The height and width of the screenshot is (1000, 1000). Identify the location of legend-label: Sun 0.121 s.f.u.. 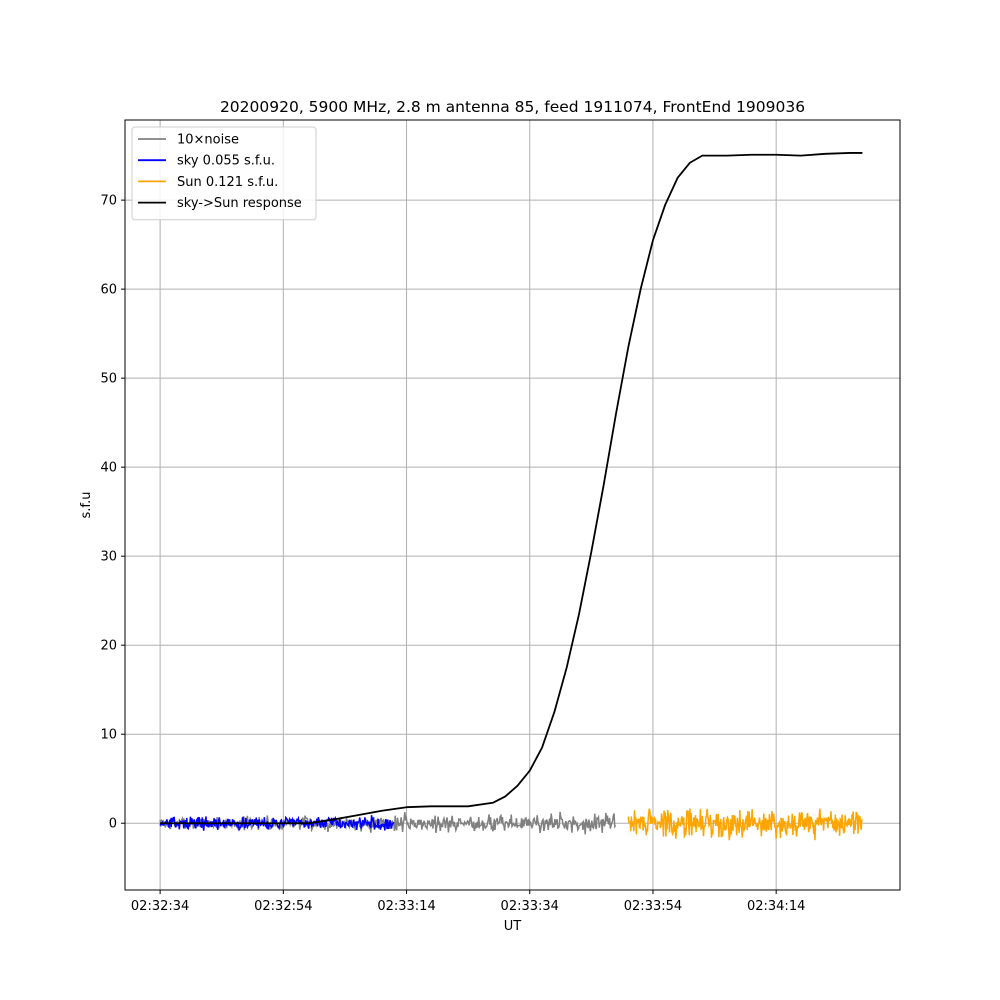
(227, 182).